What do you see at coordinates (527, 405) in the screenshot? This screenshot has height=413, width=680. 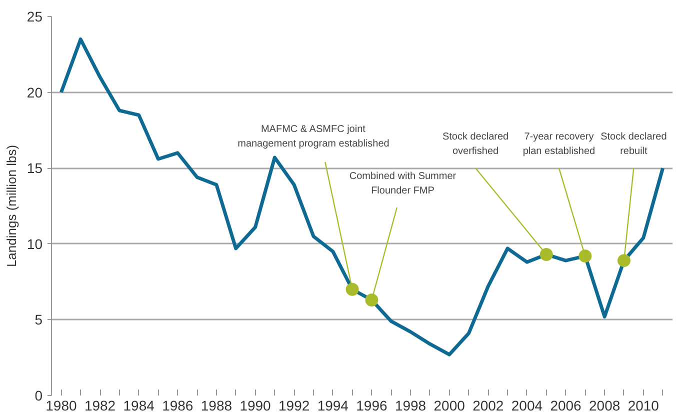 I see `x-tick-label: 2004` at bounding box center [527, 405].